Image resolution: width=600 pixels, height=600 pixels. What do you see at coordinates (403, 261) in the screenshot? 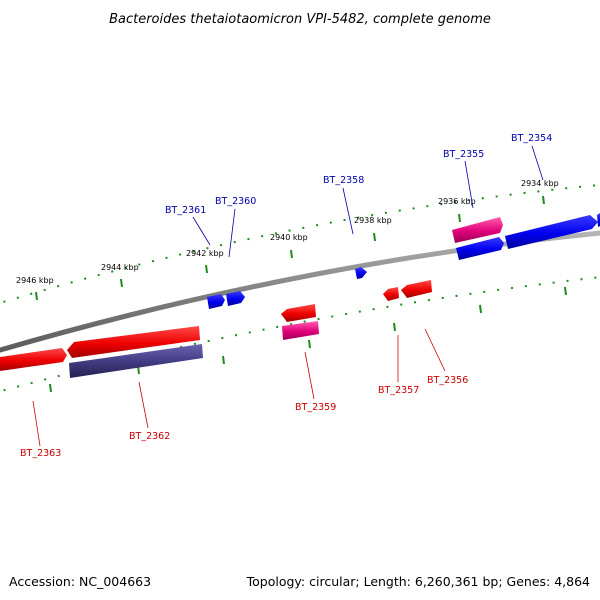
I see `forward-genes` at bounding box center [403, 261].